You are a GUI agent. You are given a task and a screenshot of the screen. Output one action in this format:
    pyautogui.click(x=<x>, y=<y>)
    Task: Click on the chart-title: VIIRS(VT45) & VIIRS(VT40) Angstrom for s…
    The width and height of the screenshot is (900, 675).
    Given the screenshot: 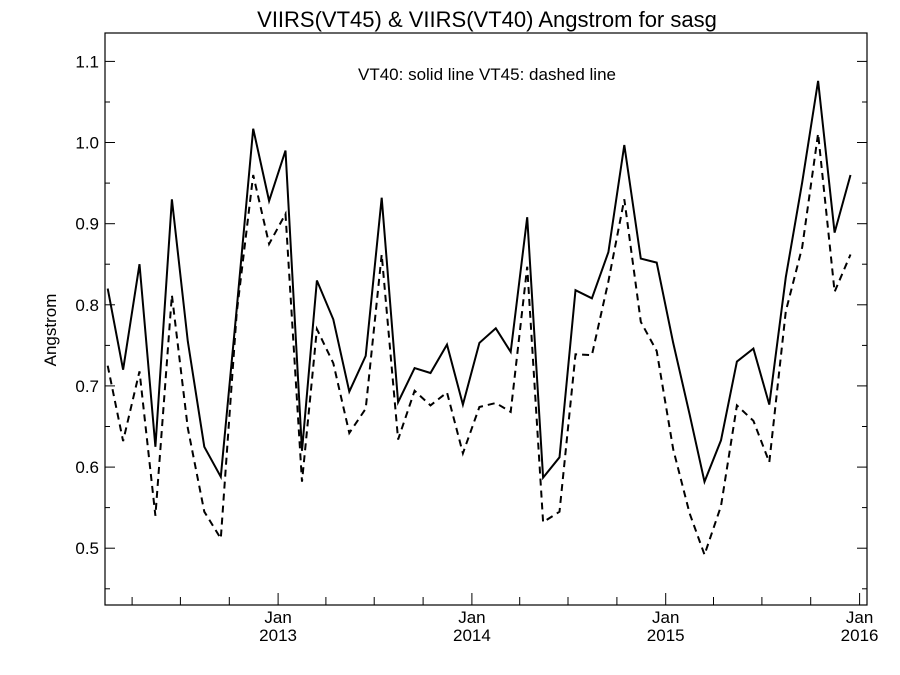 What is the action you would take?
    pyautogui.click(x=487, y=19)
    